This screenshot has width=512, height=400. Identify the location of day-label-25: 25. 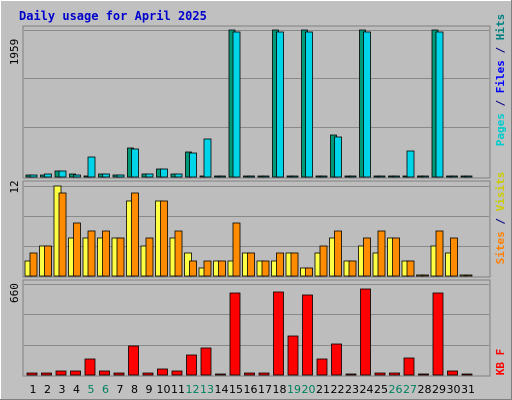
(381, 389).